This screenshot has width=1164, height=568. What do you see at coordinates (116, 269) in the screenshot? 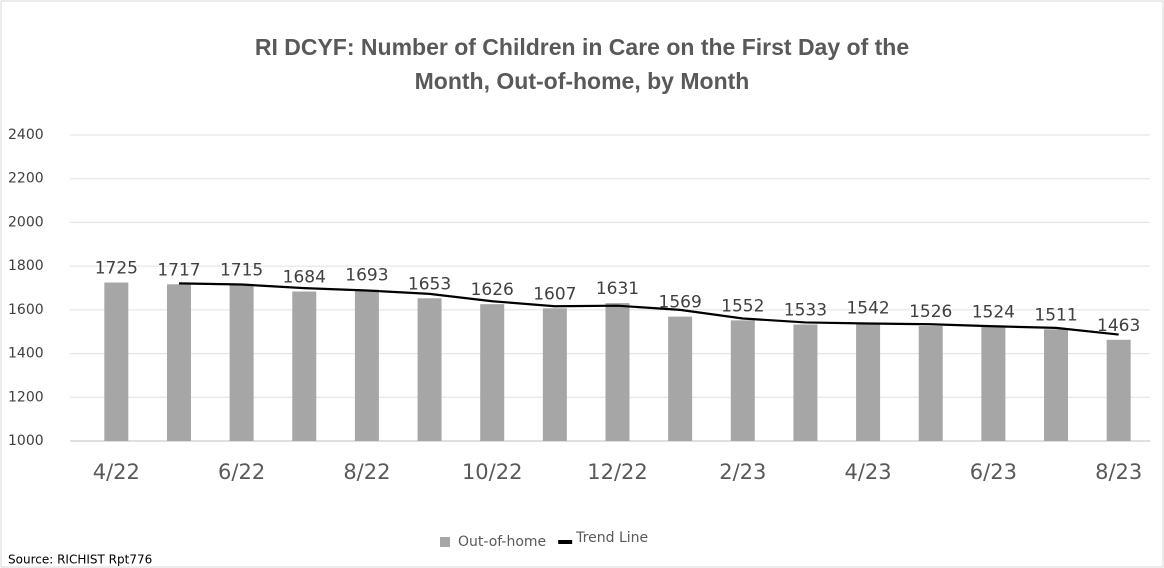
I see `data-label: 1725` at bounding box center [116, 269].